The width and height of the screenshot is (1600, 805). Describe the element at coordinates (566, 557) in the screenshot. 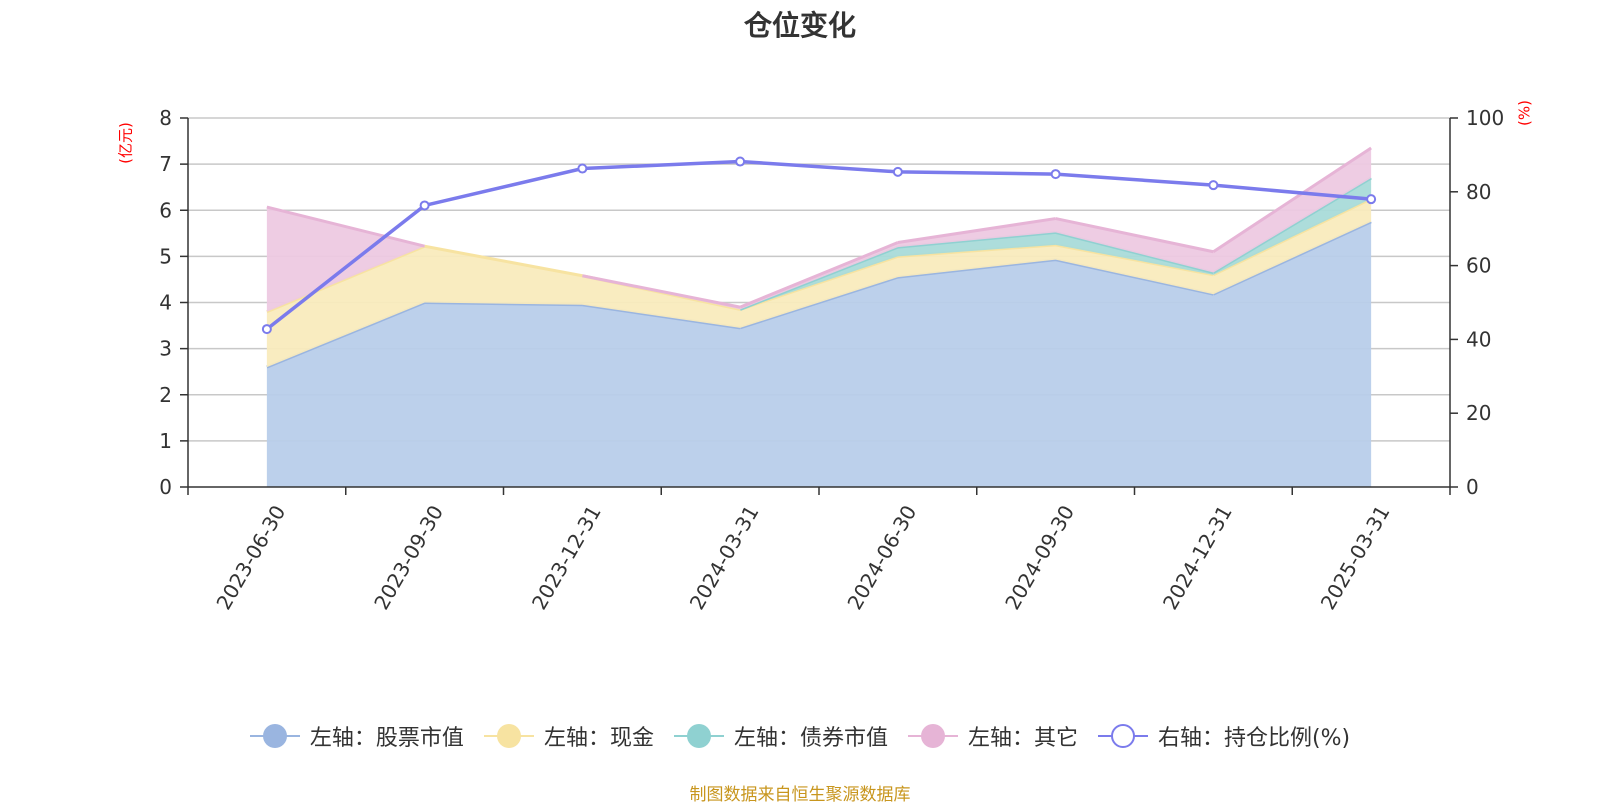

I see `x-tick-label: 2023-12-31` at that location.